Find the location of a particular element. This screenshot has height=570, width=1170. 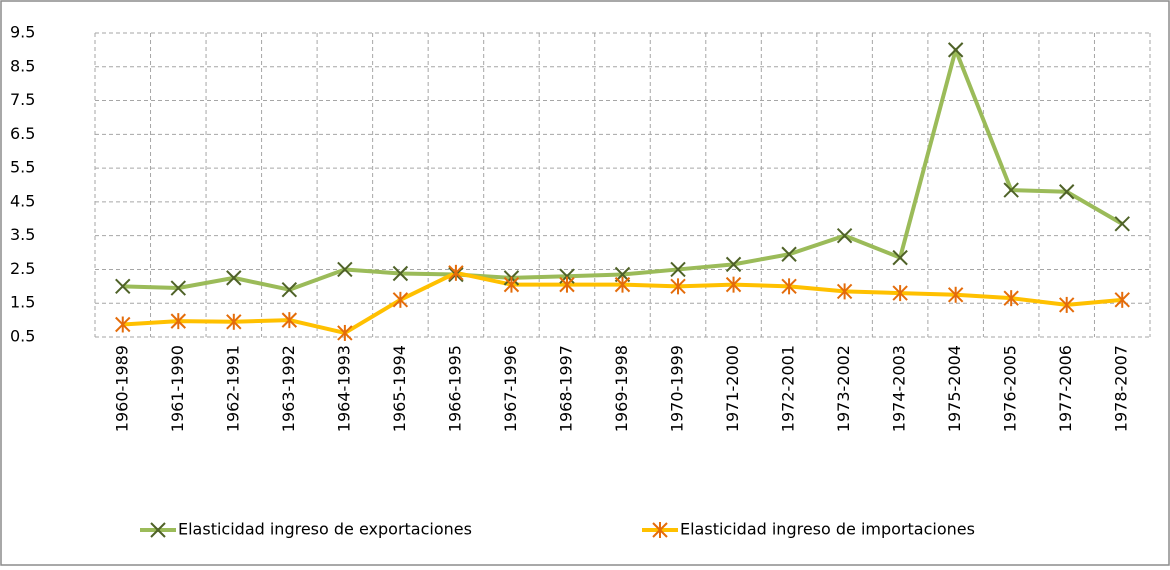

legend-label: Elasticidad ingreso de importaciones is located at coordinates (827, 529).